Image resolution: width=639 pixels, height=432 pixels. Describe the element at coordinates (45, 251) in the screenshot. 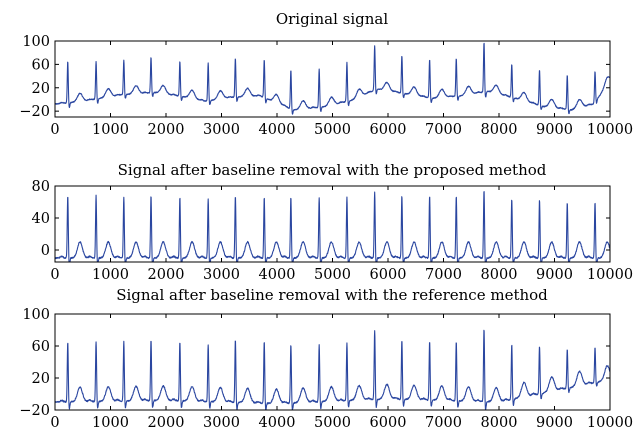

I see `y-tick-label: 0` at that location.